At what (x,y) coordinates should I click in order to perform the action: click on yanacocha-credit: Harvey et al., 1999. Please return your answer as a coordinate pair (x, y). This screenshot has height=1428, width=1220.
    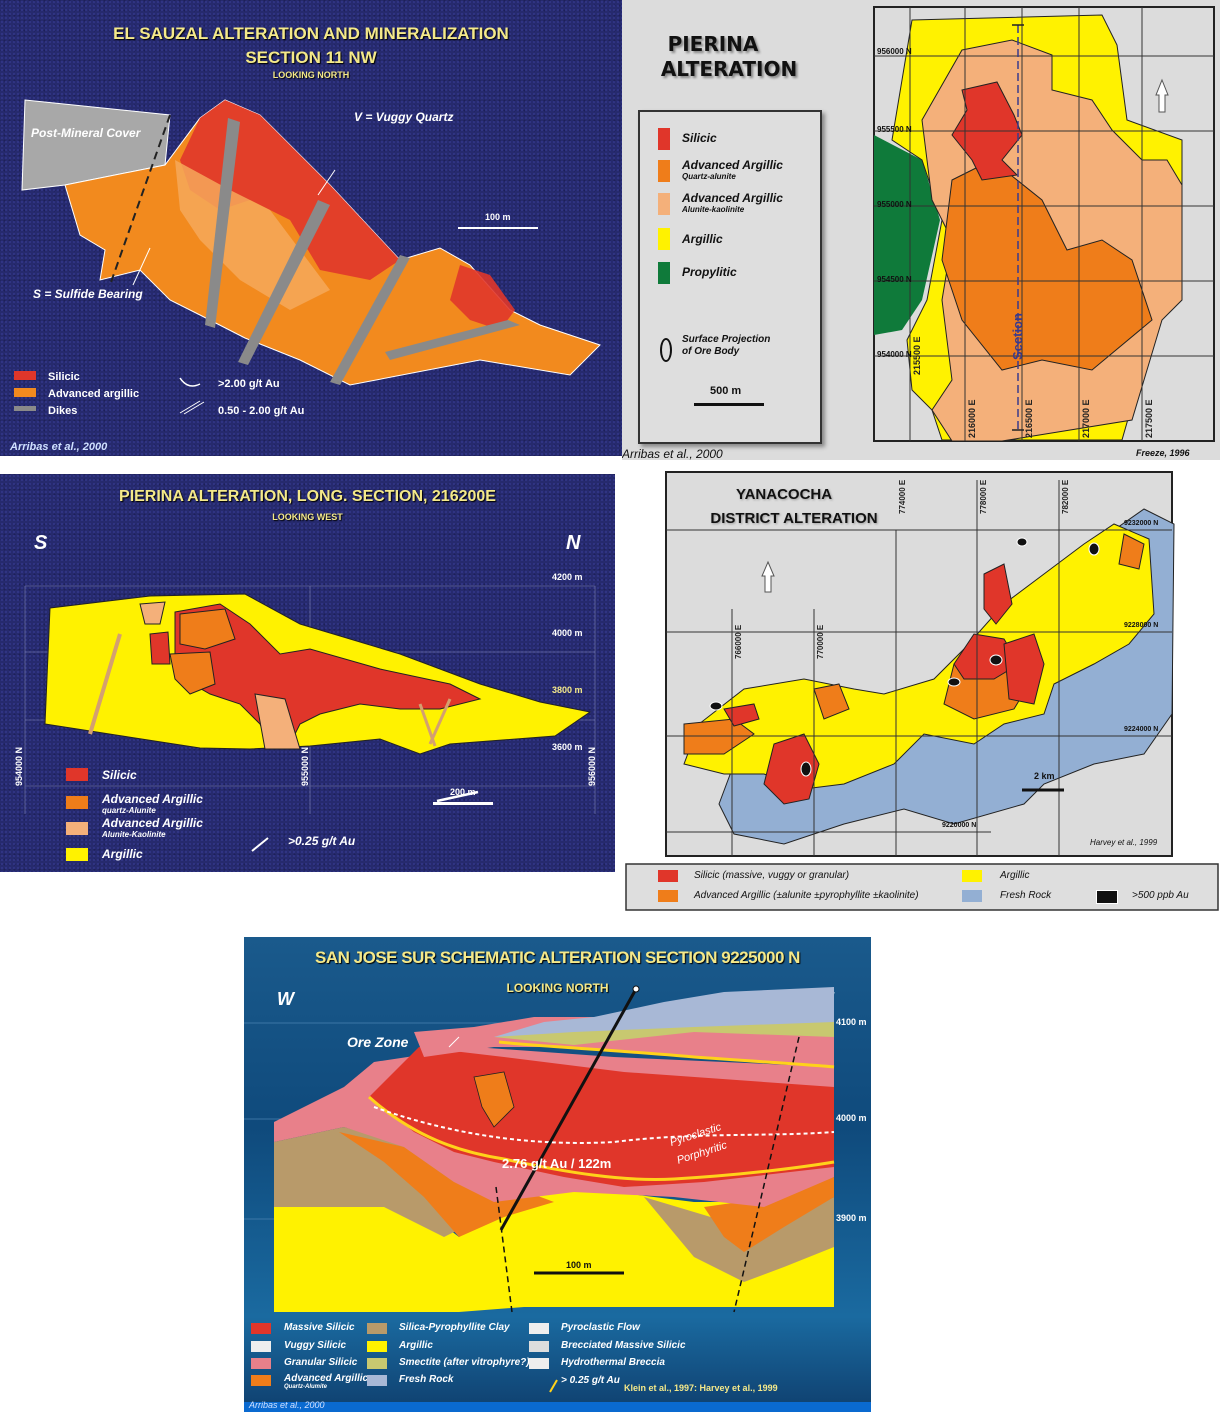
    Looking at the image, I should click on (1124, 842).